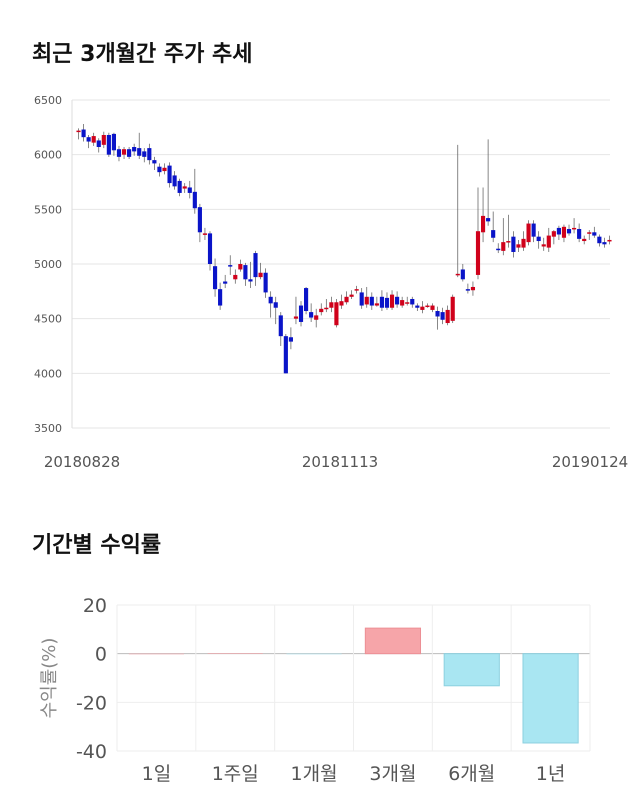  Describe the element at coordinates (392, 774) in the screenshot. I see `returns-x-tick-label: 3개월` at that location.